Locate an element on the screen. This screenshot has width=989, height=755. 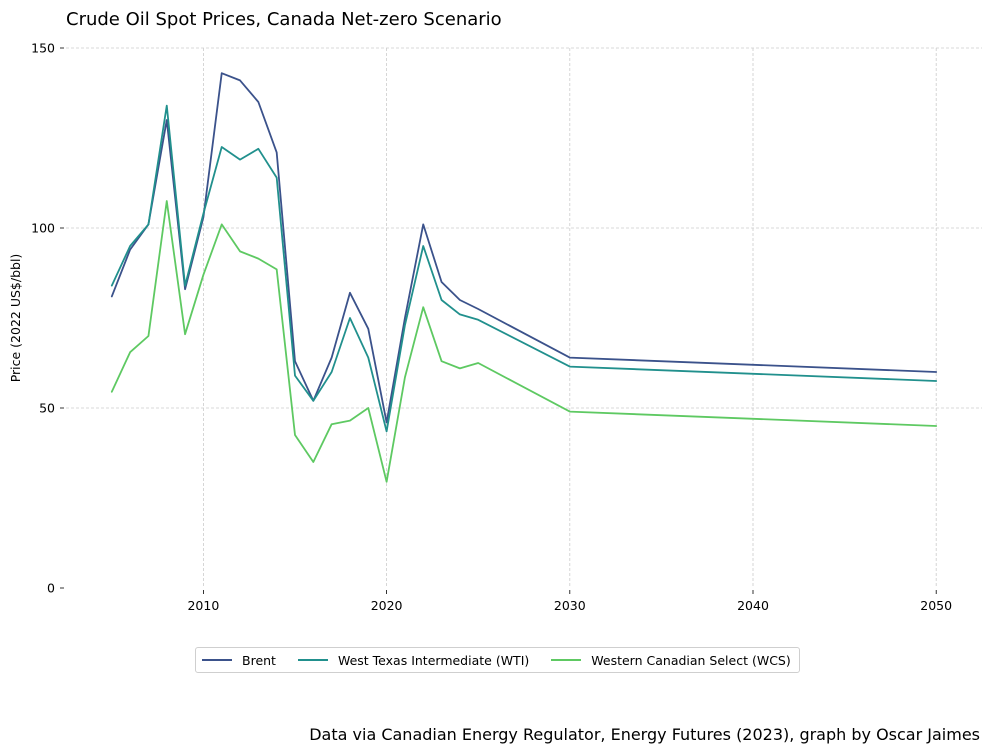
legend-swatch-wcs is located at coordinates (566, 660).